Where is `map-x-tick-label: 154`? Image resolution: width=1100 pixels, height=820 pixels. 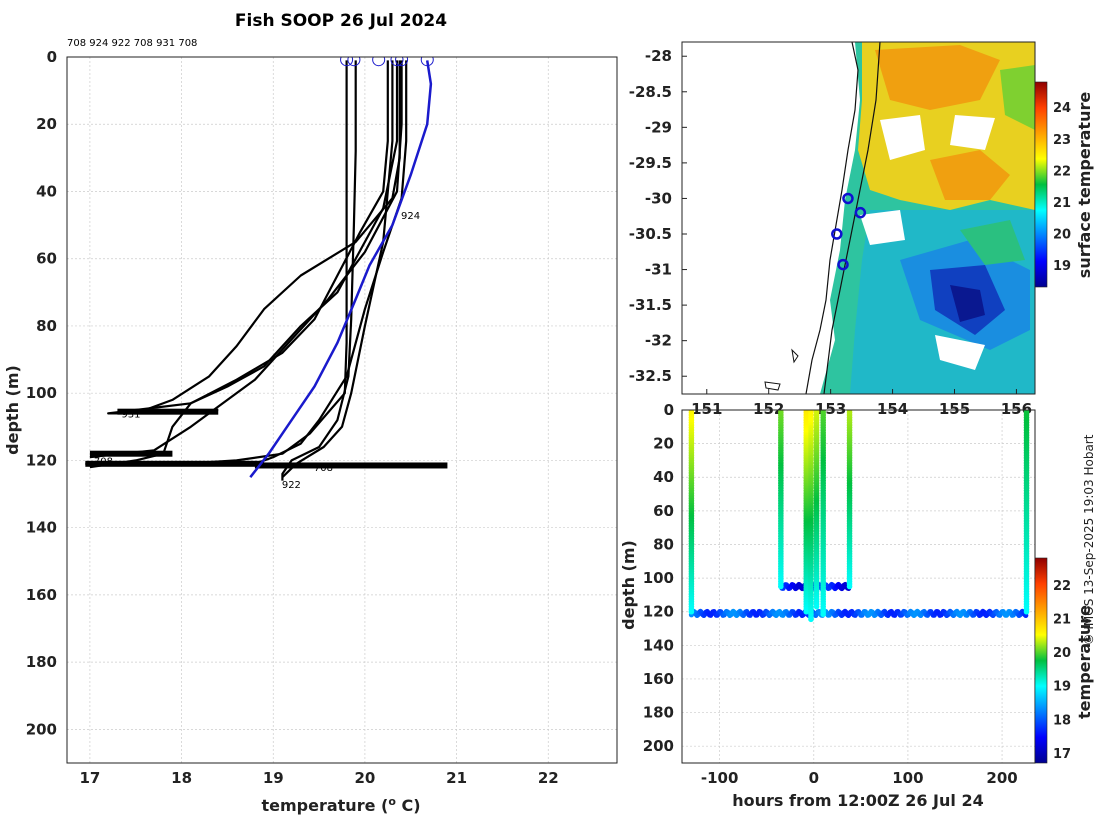 map-x-tick-label: 154 is located at coordinates (892, 409).